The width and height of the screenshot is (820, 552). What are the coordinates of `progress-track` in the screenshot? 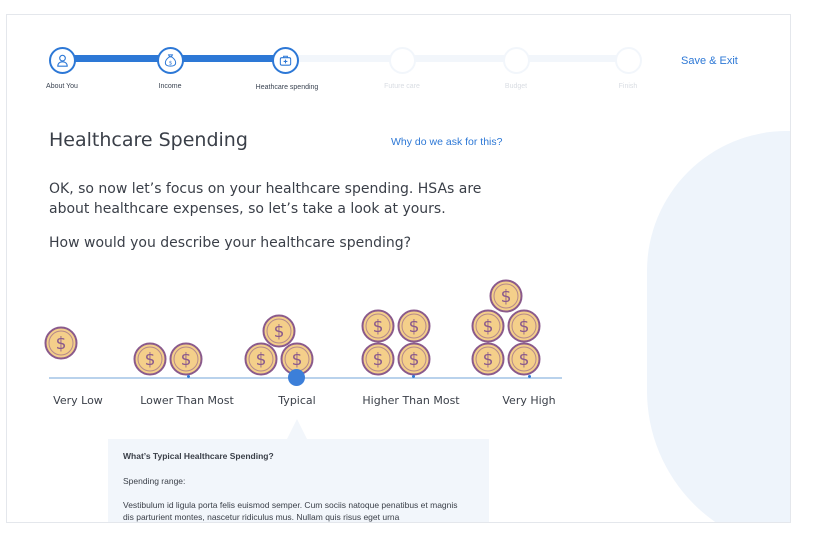 It's located at (344, 58).